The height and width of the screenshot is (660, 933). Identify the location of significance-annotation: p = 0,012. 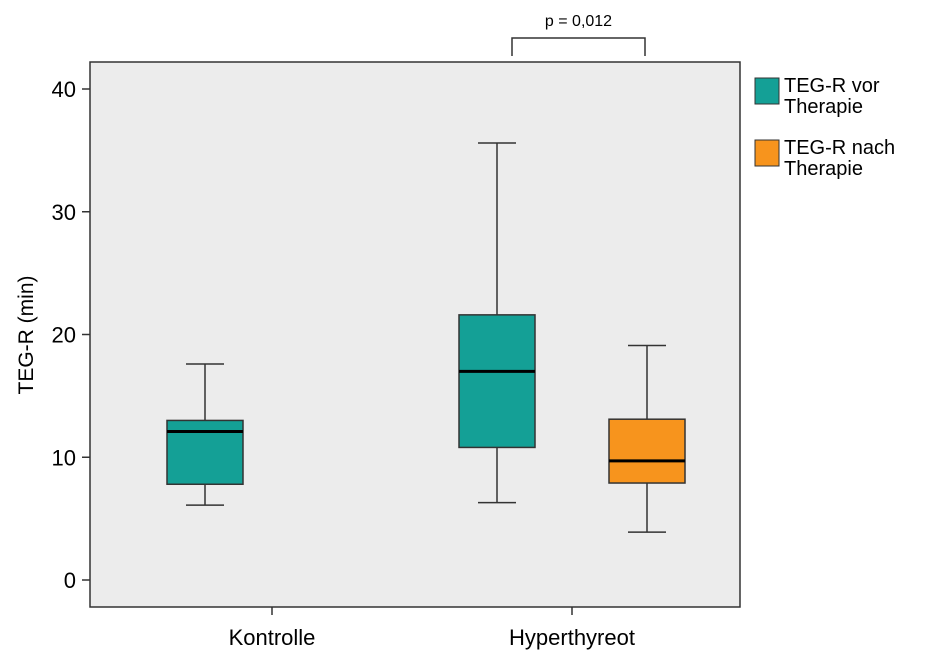
(578, 34).